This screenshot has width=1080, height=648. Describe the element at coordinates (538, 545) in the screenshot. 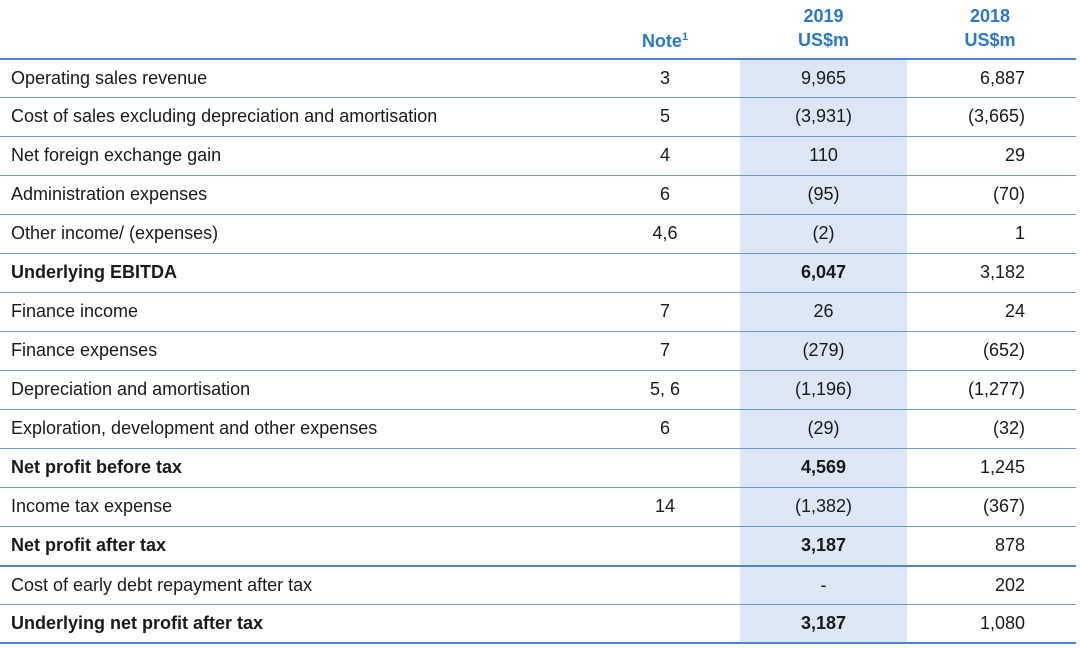

I see `table-row-subtotal: Net profit after tax 3,187 878` at that location.